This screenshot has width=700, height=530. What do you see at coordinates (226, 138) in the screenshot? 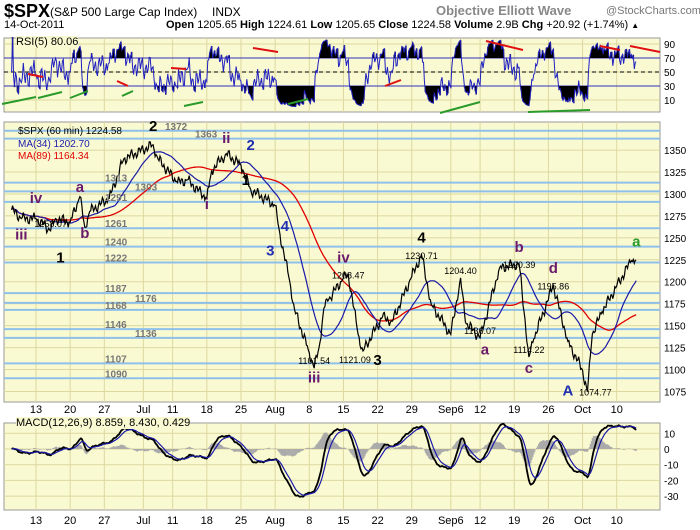
I see `wave-label: ii` at bounding box center [226, 138].